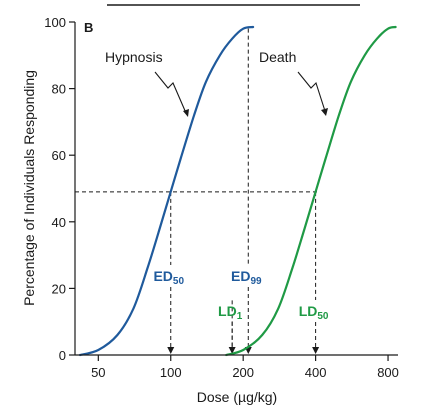 This screenshot has height=417, width=446. I want to click on marker-labels: ED50 ED99 LD1 LD50, so click(240, 295).